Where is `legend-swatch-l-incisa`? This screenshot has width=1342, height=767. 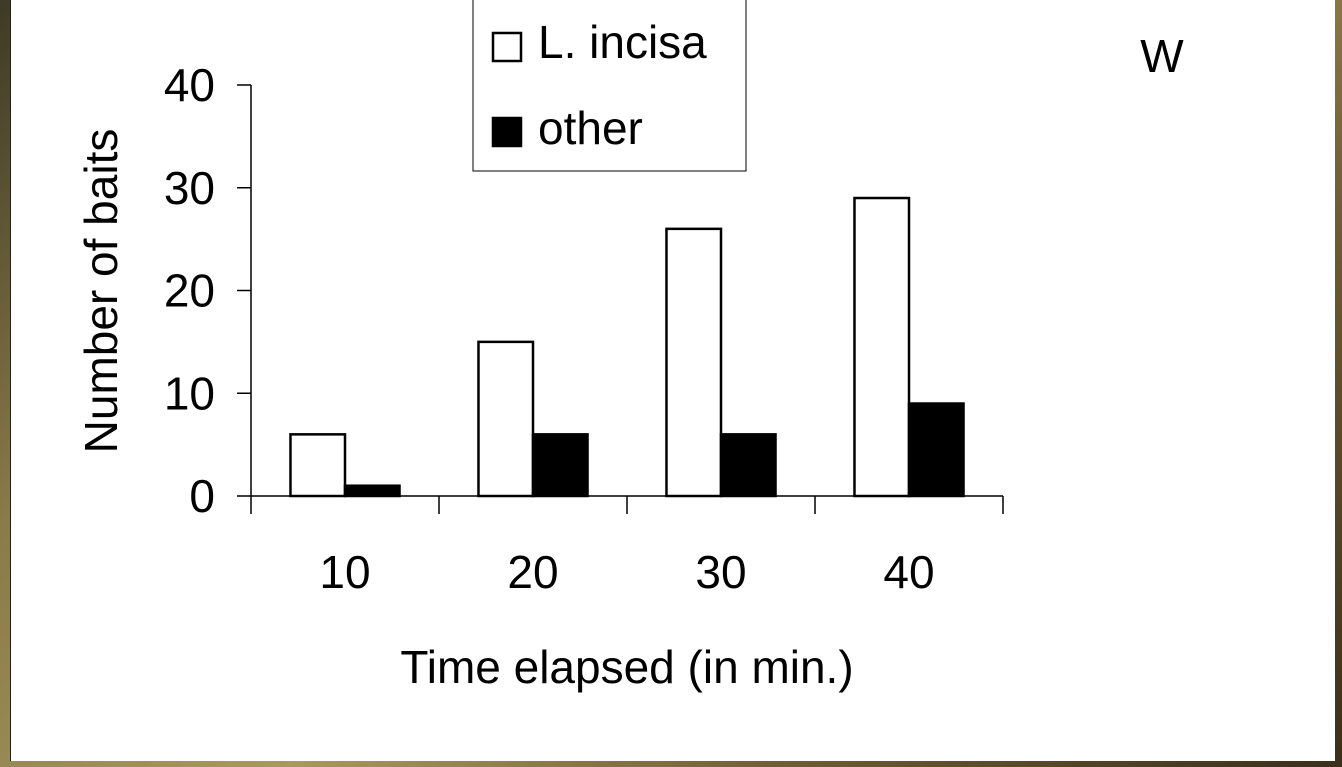 legend-swatch-l-incisa is located at coordinates (507, 47).